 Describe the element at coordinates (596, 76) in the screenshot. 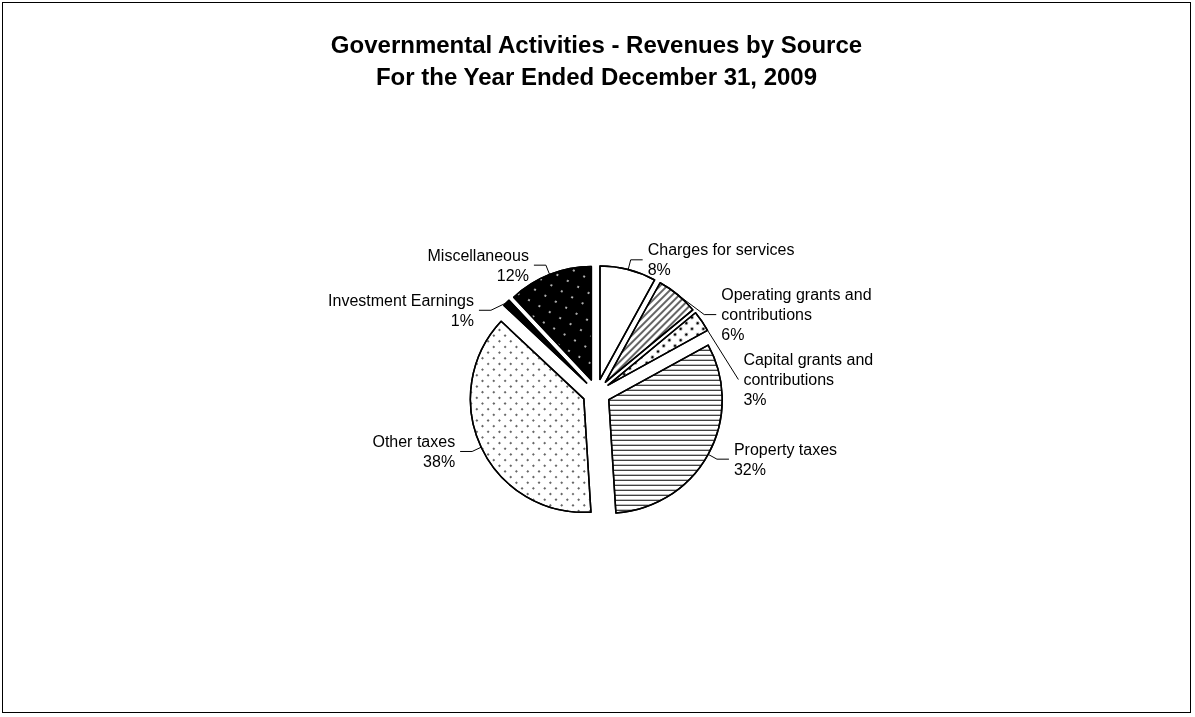

I see `chart-subtitle: For the Year Ended December 31, 2009` at that location.